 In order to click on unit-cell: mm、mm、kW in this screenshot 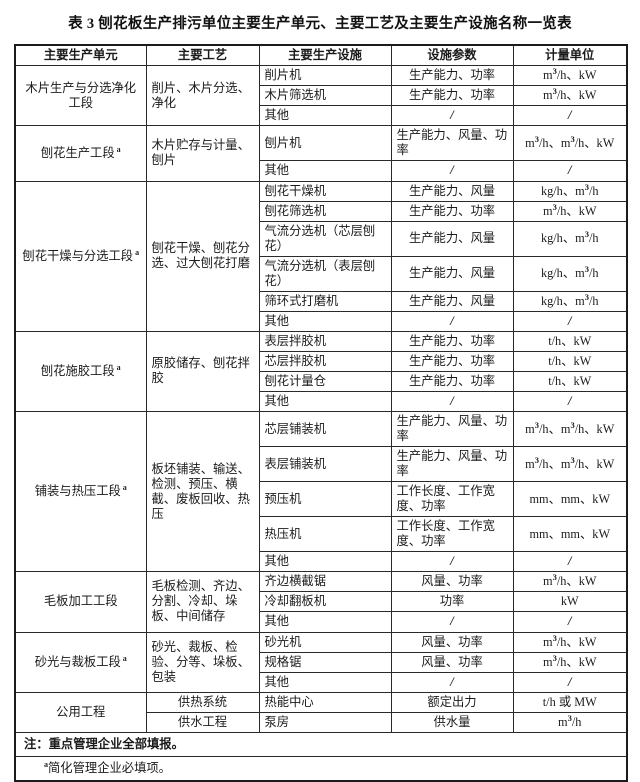, I will do `click(570, 534)`.